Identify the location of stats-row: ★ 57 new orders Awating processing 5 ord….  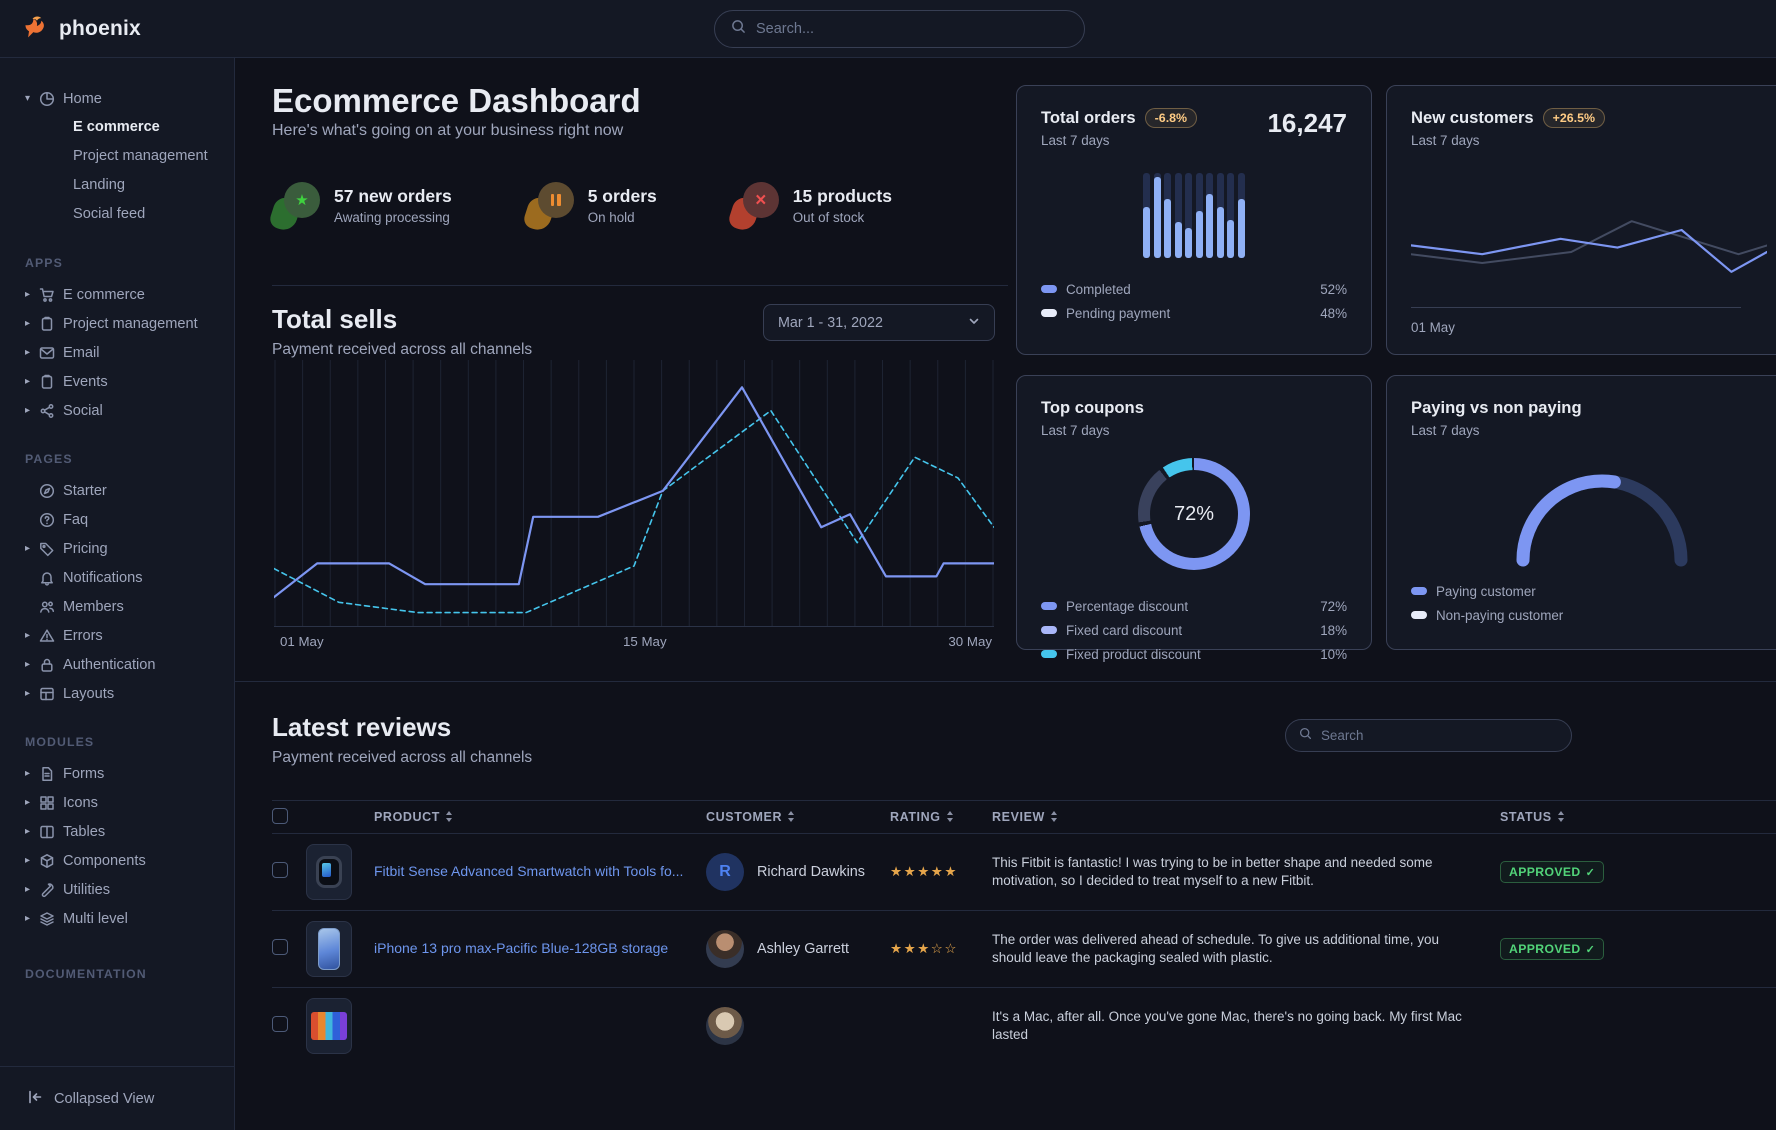
(579, 207).